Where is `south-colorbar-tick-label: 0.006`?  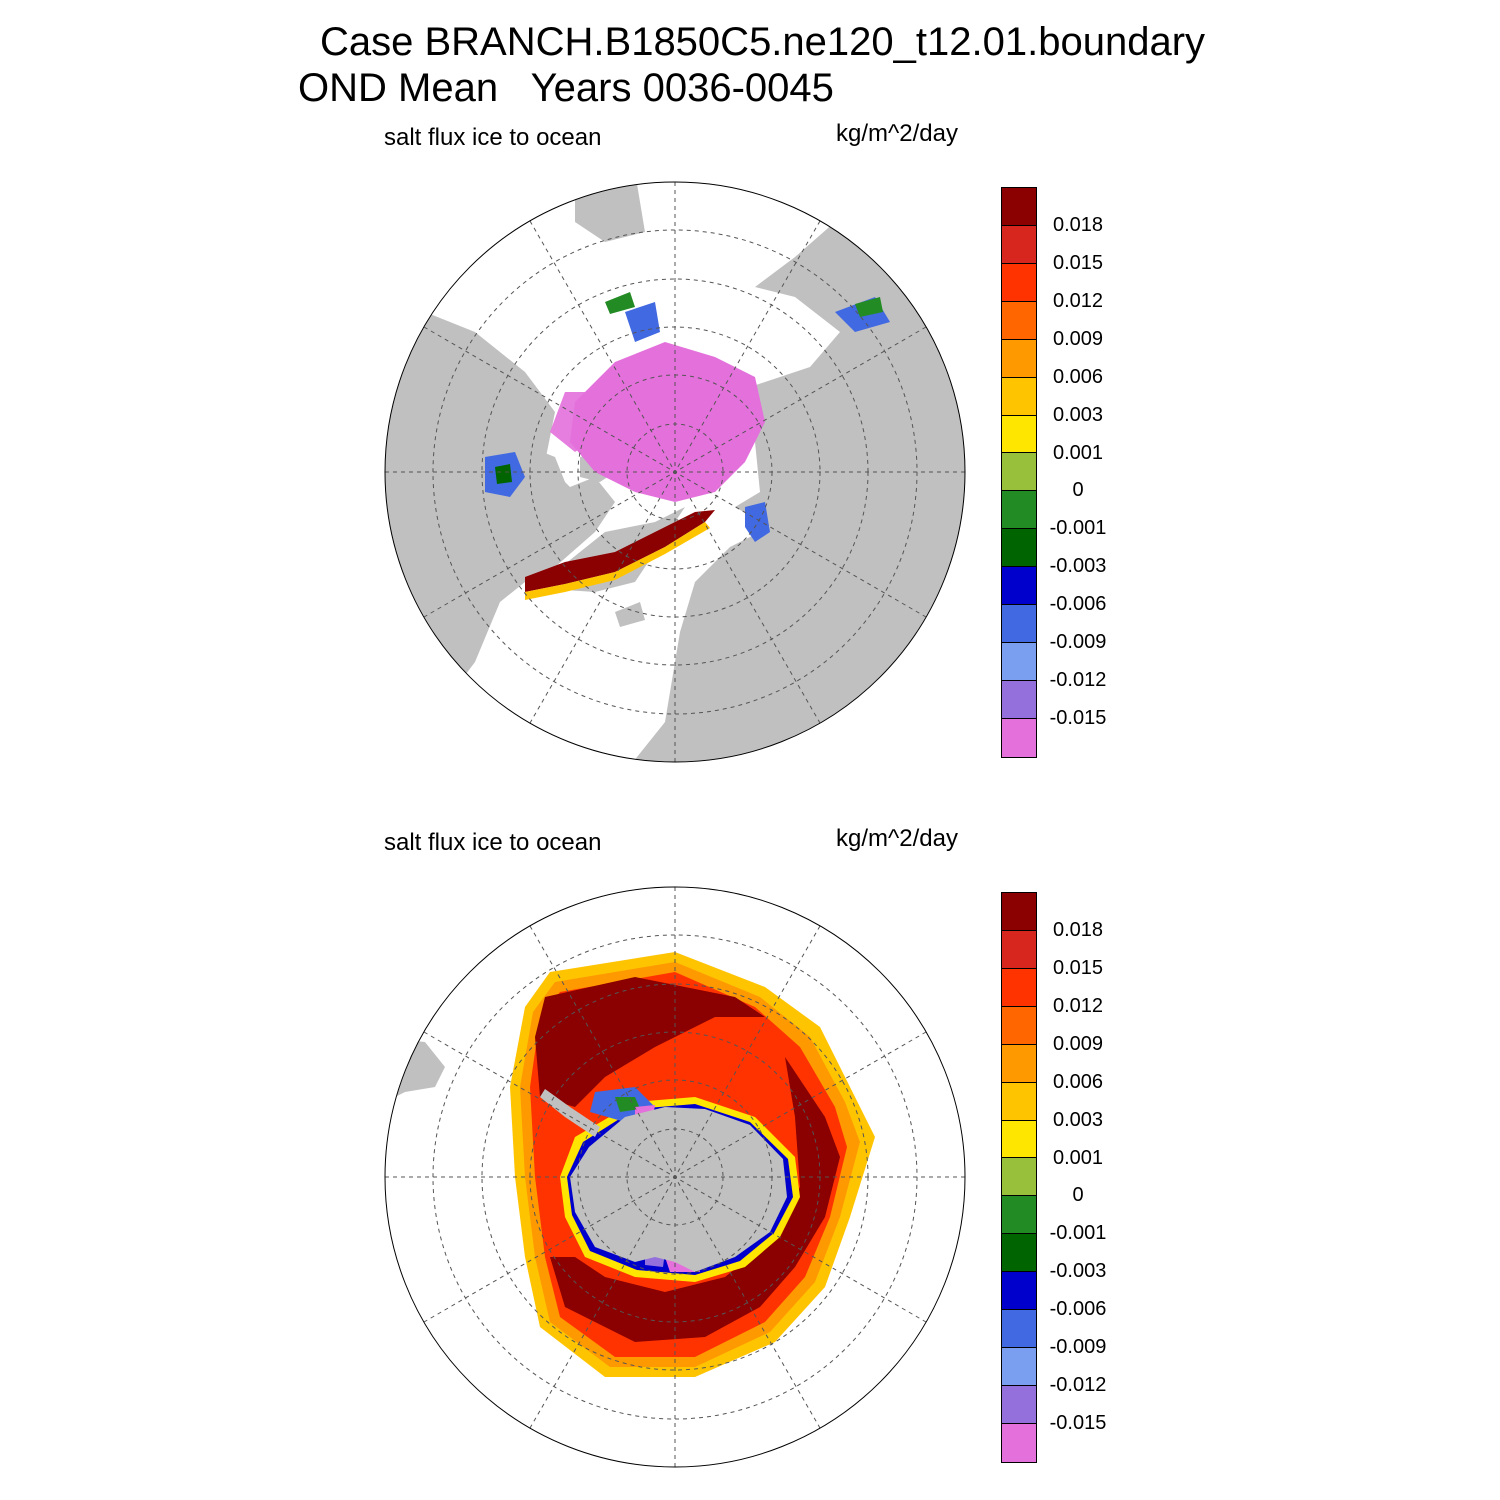 south-colorbar-tick-label: 0.006 is located at coordinates (1078, 1081).